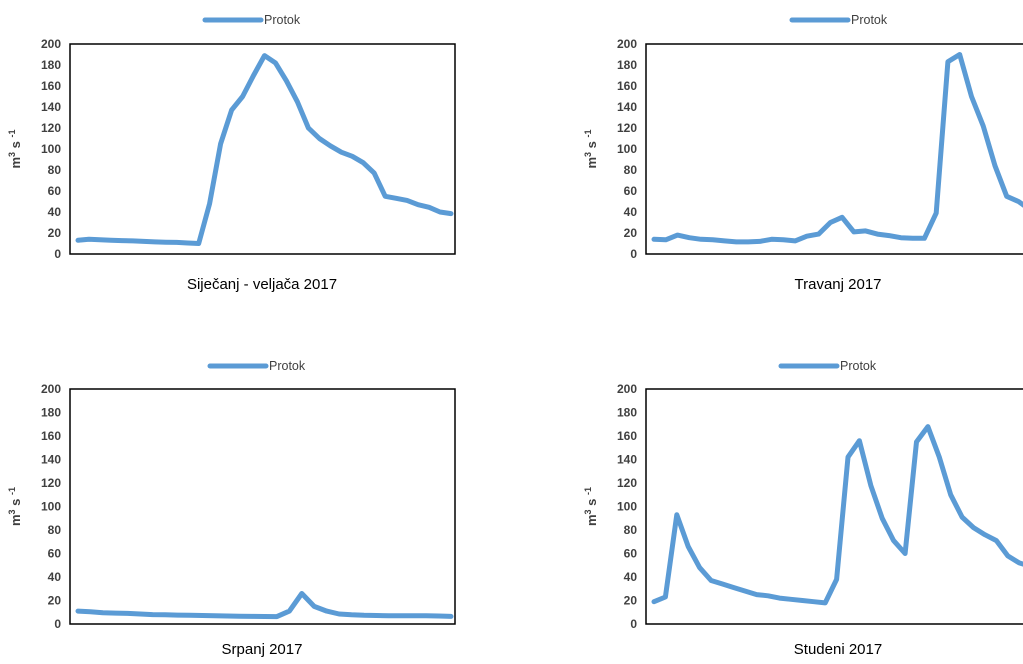  Describe the element at coordinates (262, 284) in the screenshot. I see `chart-title: Siječanj - veljača 2017` at that location.